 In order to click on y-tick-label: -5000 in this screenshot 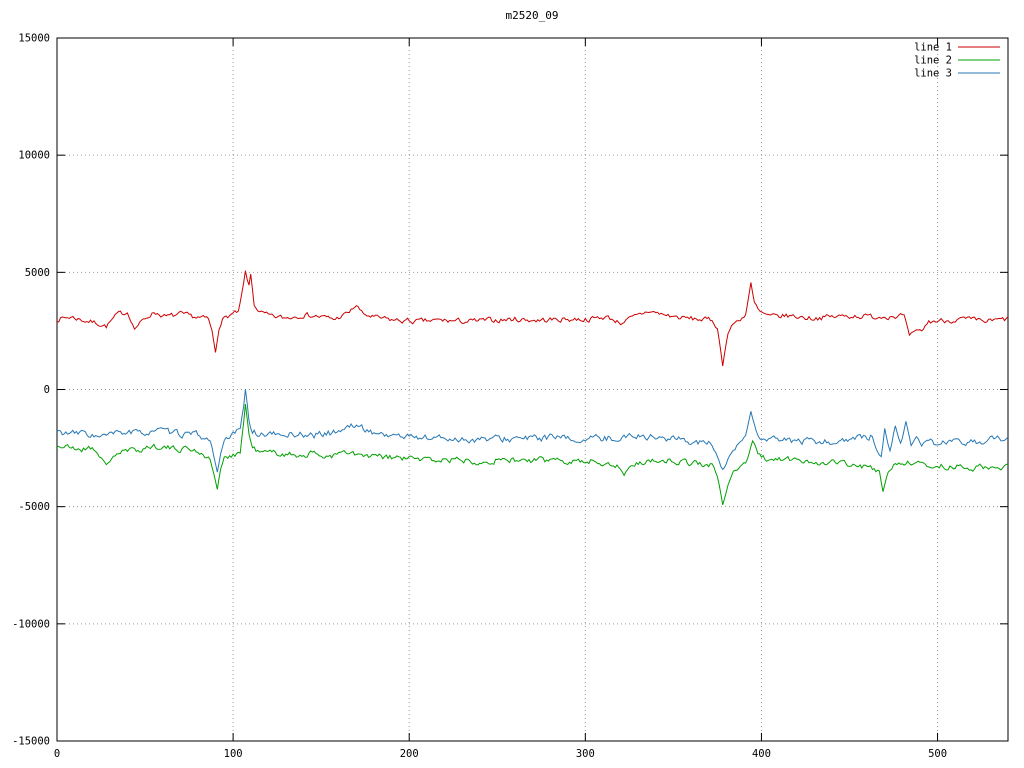, I will do `click(34, 507)`.